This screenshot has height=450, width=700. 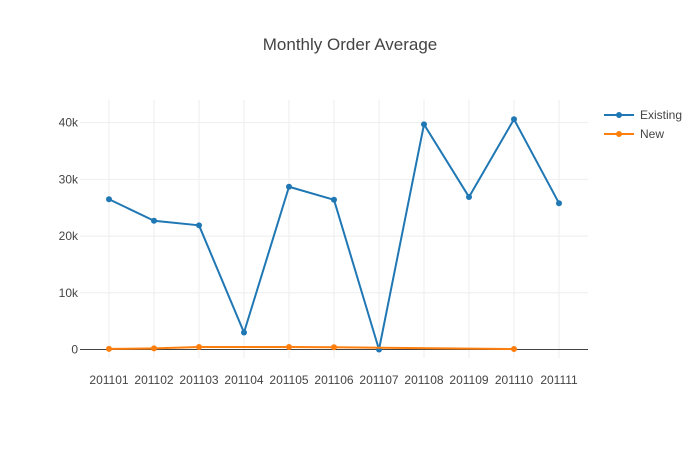 I want to click on x-tick-label: 201111, so click(x=559, y=380).